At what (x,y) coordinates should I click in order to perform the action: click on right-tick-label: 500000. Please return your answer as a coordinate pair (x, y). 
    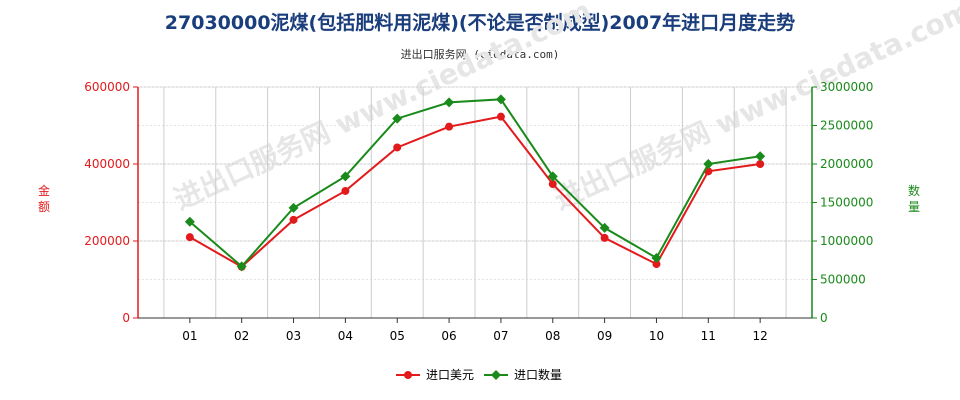
    Looking at the image, I should click on (843, 280).